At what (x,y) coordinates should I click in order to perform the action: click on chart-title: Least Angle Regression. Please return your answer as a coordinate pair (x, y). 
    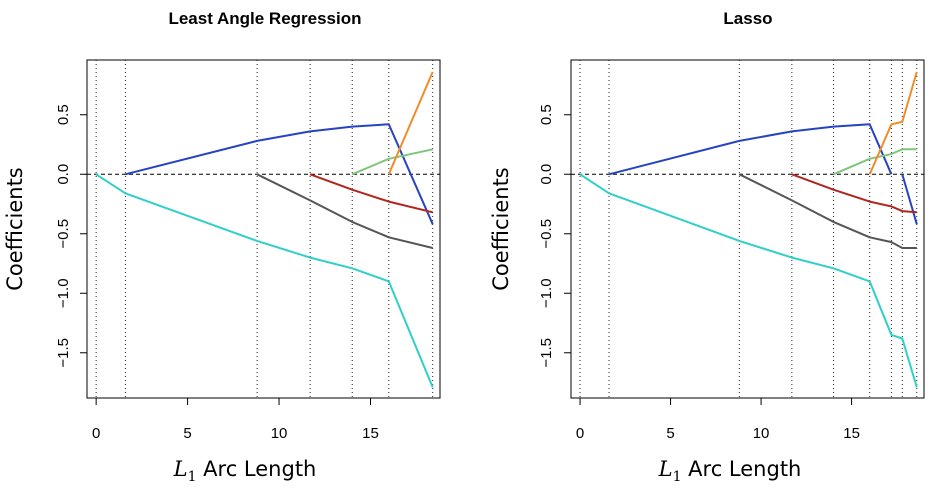
    Looking at the image, I should click on (264, 18).